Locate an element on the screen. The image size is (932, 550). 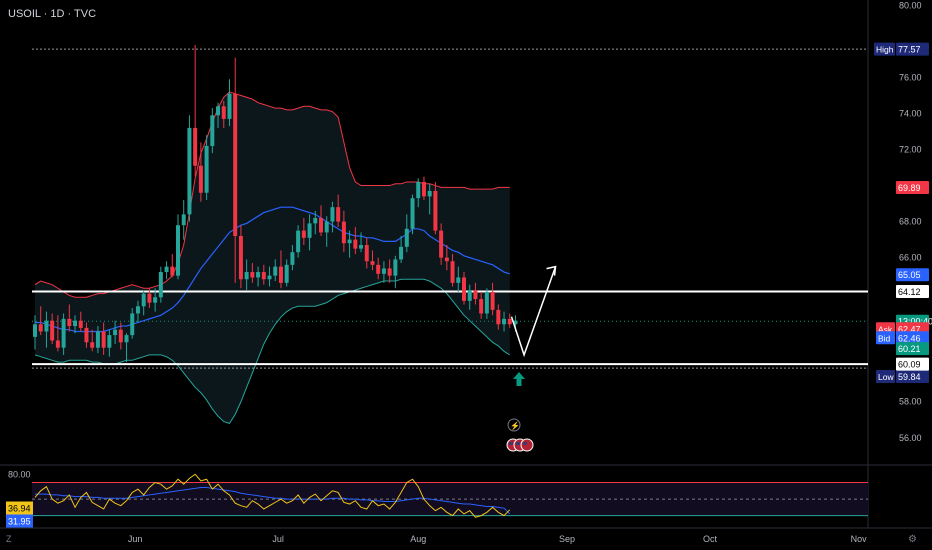
flash-glyph: ⚡ is located at coordinates (515, 426).